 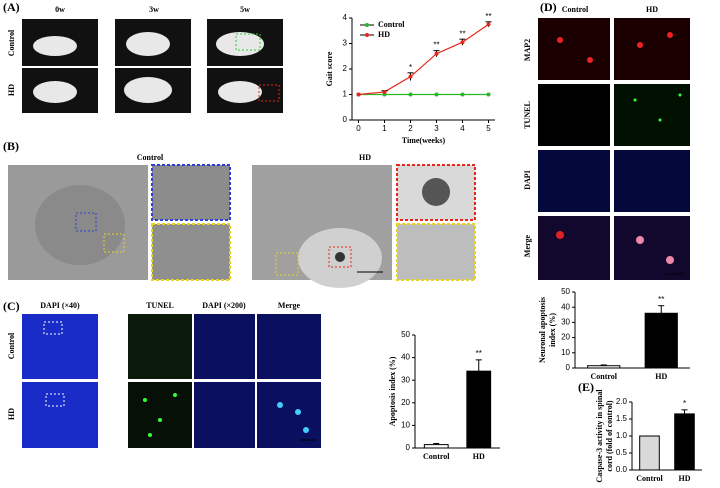 I want to click on x-tick-label: 2, so click(x=410, y=128).